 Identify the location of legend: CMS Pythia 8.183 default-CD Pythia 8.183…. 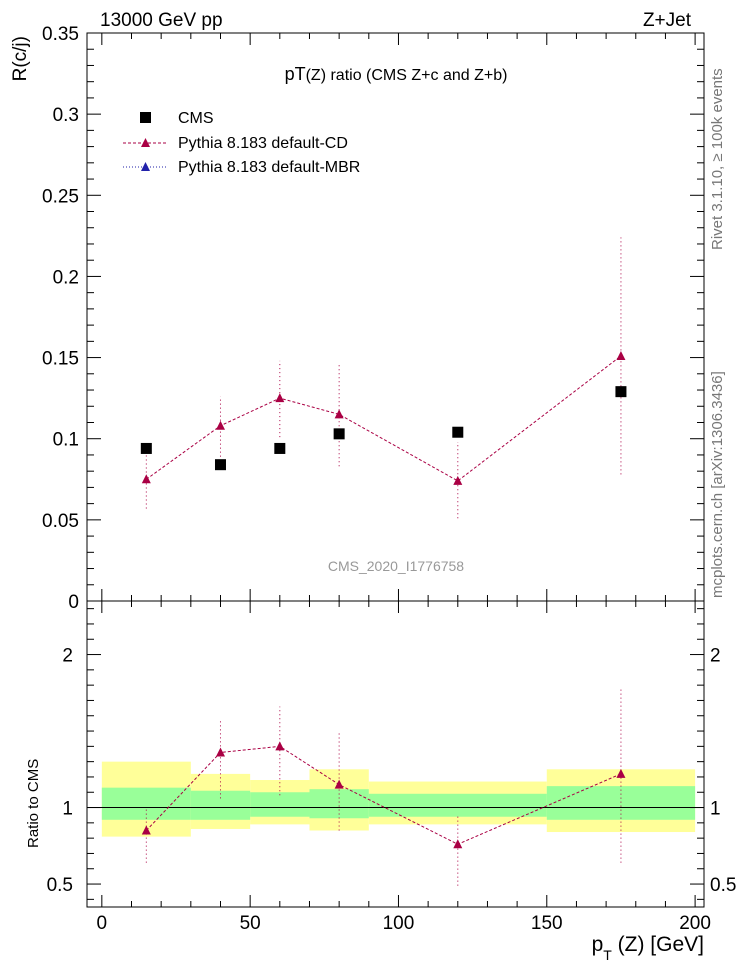
(241, 143).